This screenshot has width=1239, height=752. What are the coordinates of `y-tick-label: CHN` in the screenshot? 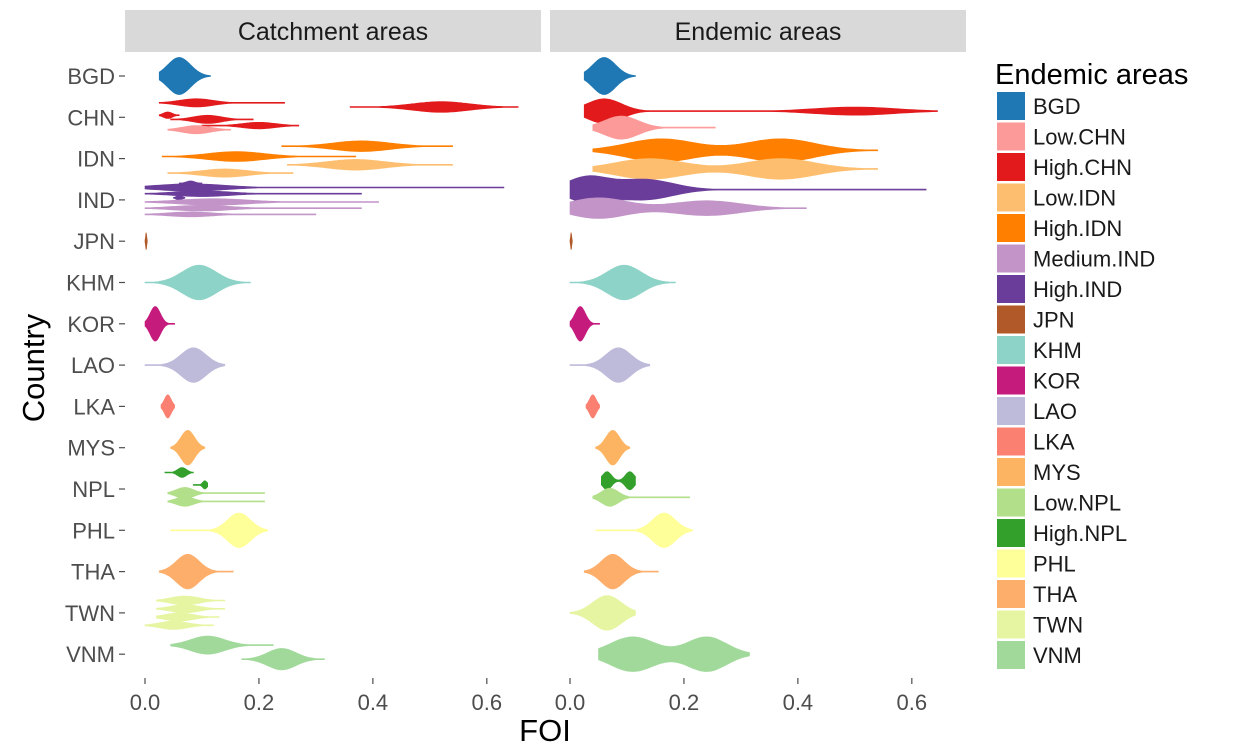 It's located at (91, 117).